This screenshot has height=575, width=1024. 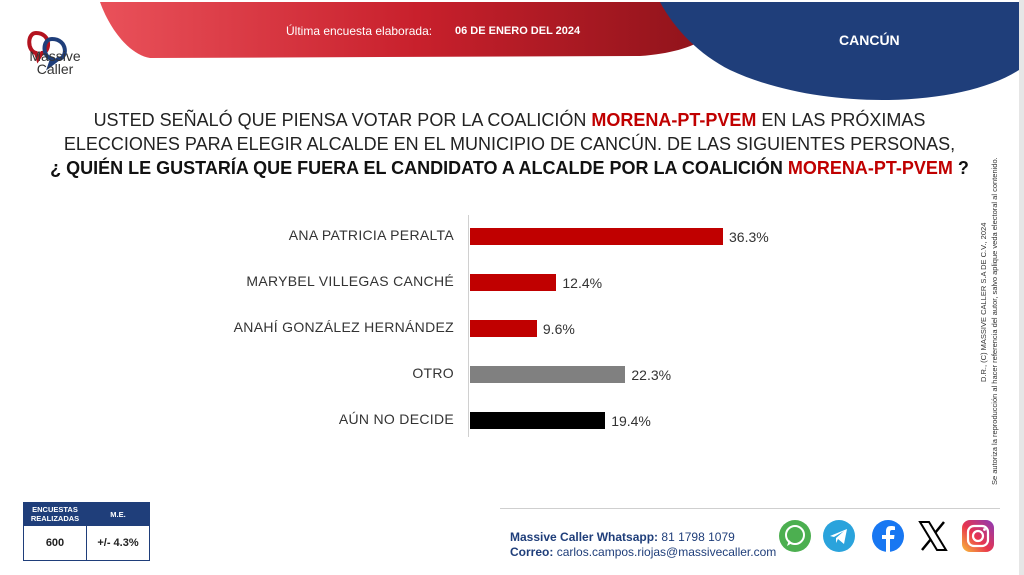 What do you see at coordinates (55, 69) in the screenshot?
I see `brand-line2: Caller` at bounding box center [55, 69].